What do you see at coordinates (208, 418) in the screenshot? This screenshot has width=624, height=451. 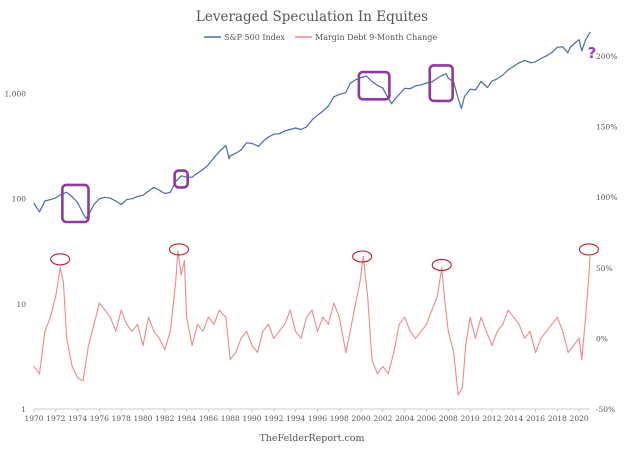 I see `x-tick-label: 1986` at bounding box center [208, 418].